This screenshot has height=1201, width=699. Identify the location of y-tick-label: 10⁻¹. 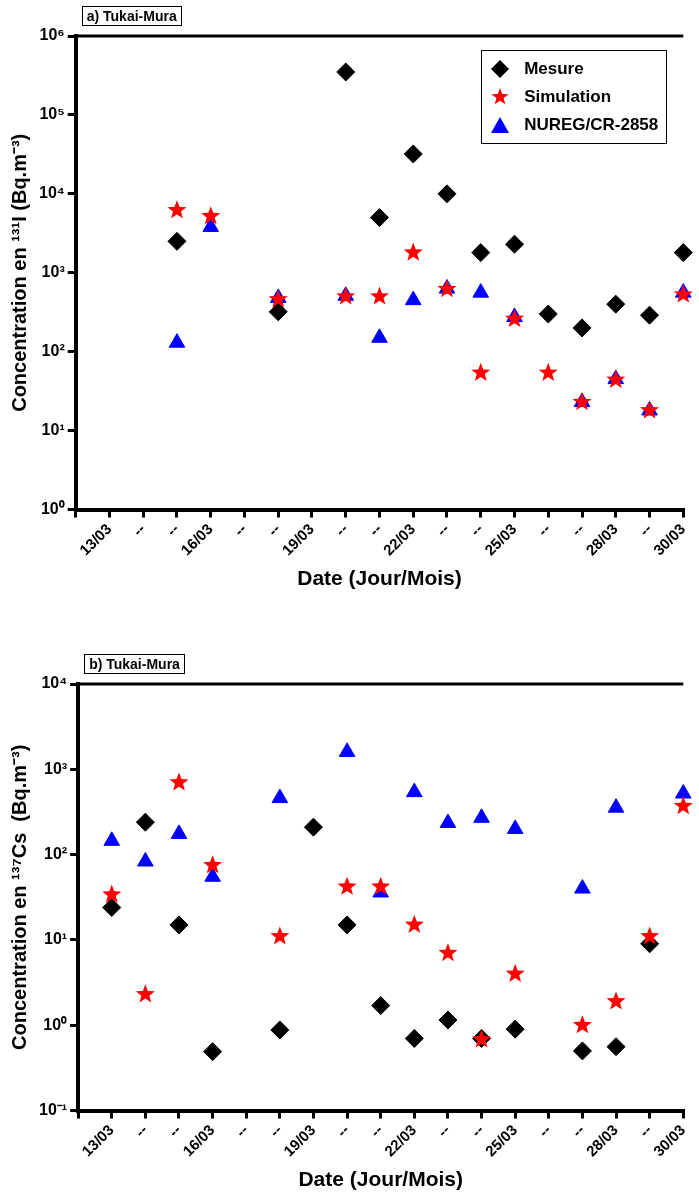
(53, 1109).